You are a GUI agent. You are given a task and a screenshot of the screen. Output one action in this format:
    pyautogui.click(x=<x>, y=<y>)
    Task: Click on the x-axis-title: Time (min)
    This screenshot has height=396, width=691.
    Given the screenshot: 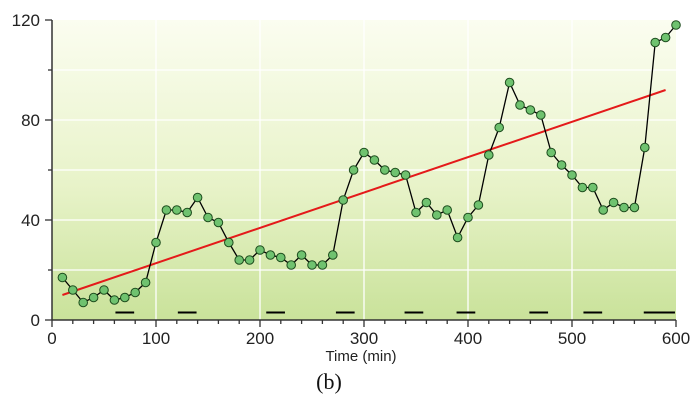 What is the action you would take?
    pyautogui.click(x=360, y=356)
    